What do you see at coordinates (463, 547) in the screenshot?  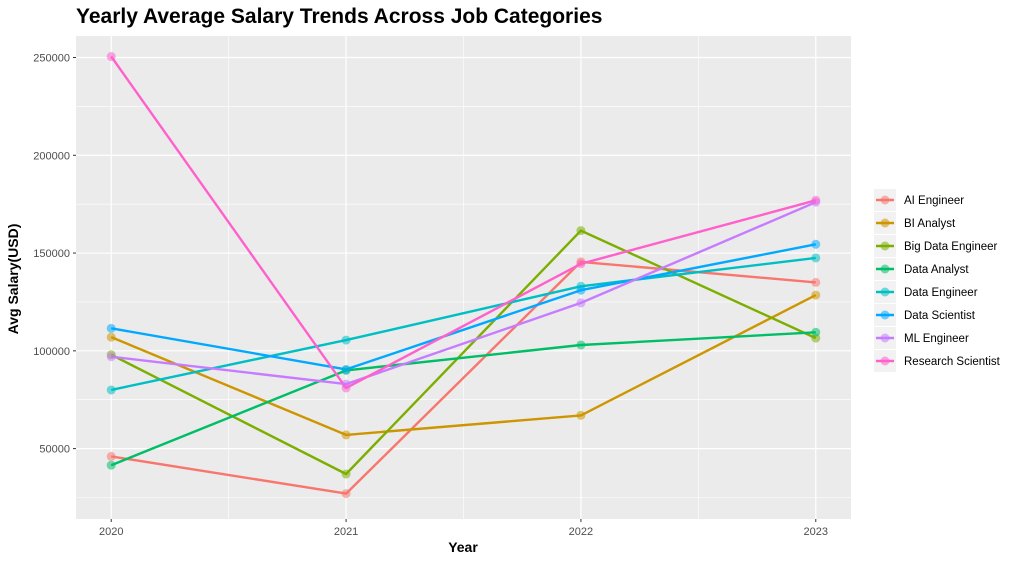 I see `x-axis-title: Year` at bounding box center [463, 547].